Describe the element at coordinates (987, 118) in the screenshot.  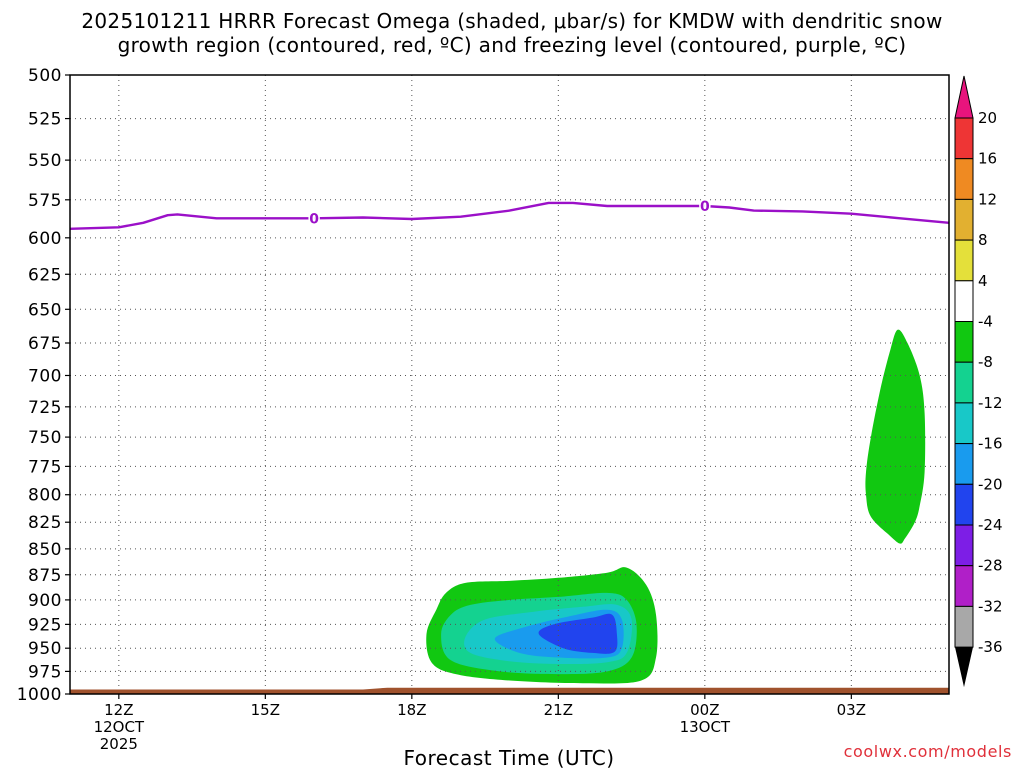
I see `colorbar-label: 20` at that location.